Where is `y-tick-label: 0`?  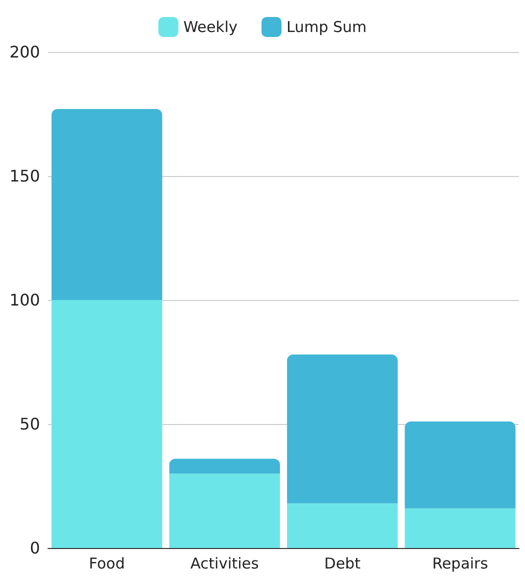
y-tick-label: 0 is located at coordinates (35, 548).